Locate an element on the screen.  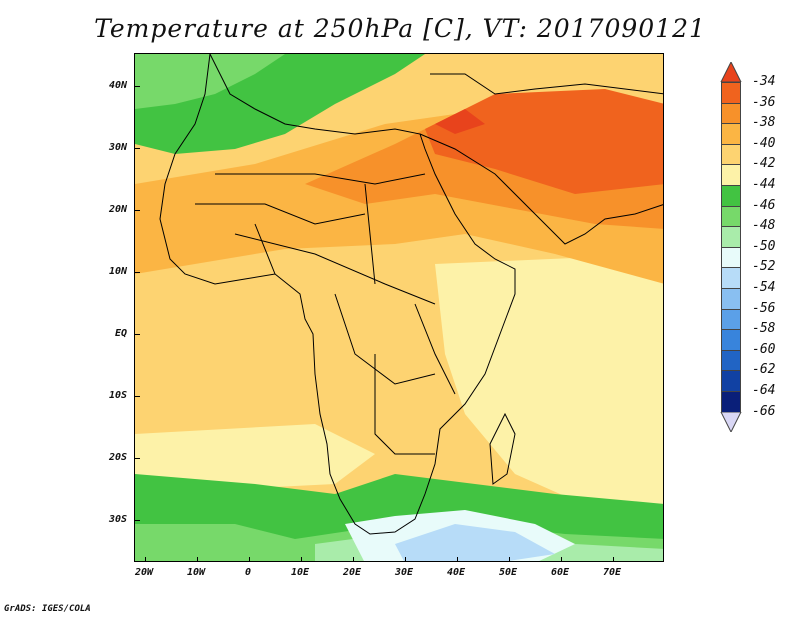
grads-credit: GrADS: IGES/COLA is located at coordinates (47, 609).